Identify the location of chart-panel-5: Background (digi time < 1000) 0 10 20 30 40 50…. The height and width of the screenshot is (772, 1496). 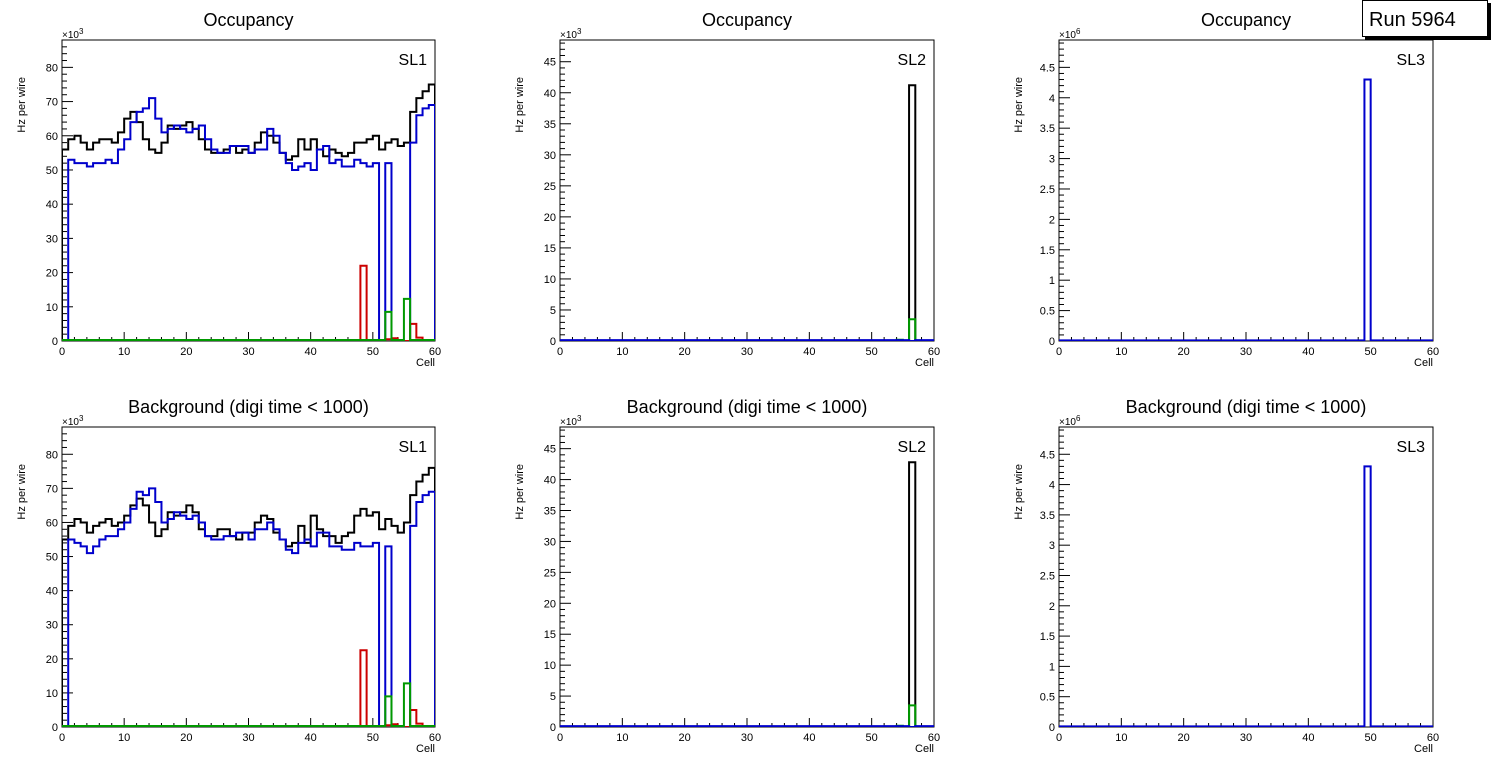
(727, 576).